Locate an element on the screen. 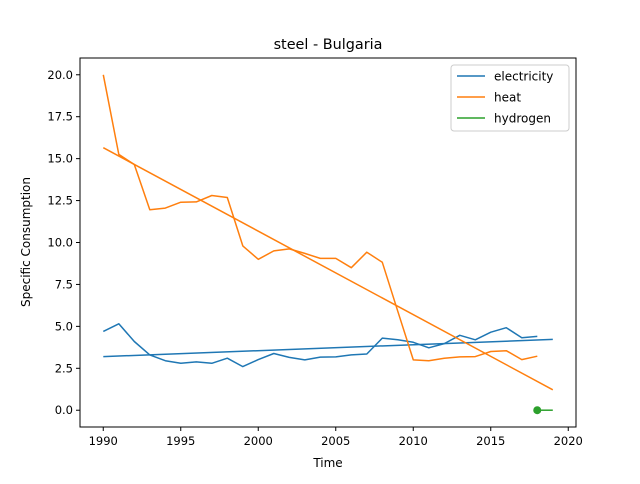 This screenshot has height=484, width=640. y-tick-label: 12.5 is located at coordinates (60, 201).